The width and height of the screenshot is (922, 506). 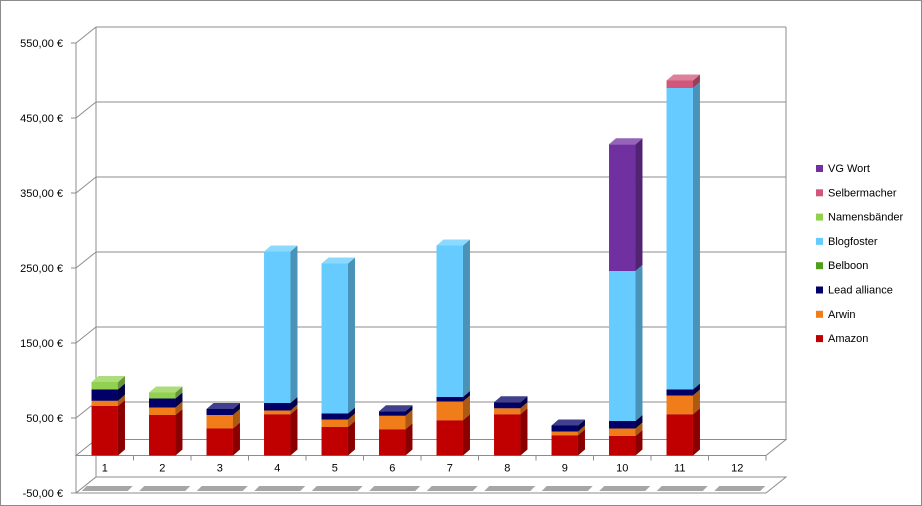 What do you see at coordinates (842, 315) in the screenshot?
I see `legend-label: Arwin` at bounding box center [842, 315].